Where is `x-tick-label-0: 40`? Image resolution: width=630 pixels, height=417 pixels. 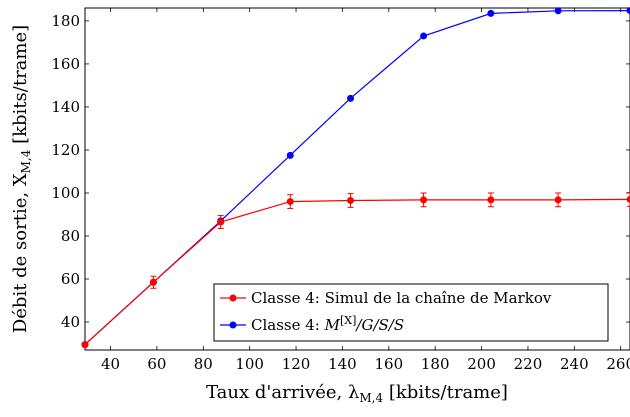
x-tick-label-0: 40 is located at coordinates (110, 364).